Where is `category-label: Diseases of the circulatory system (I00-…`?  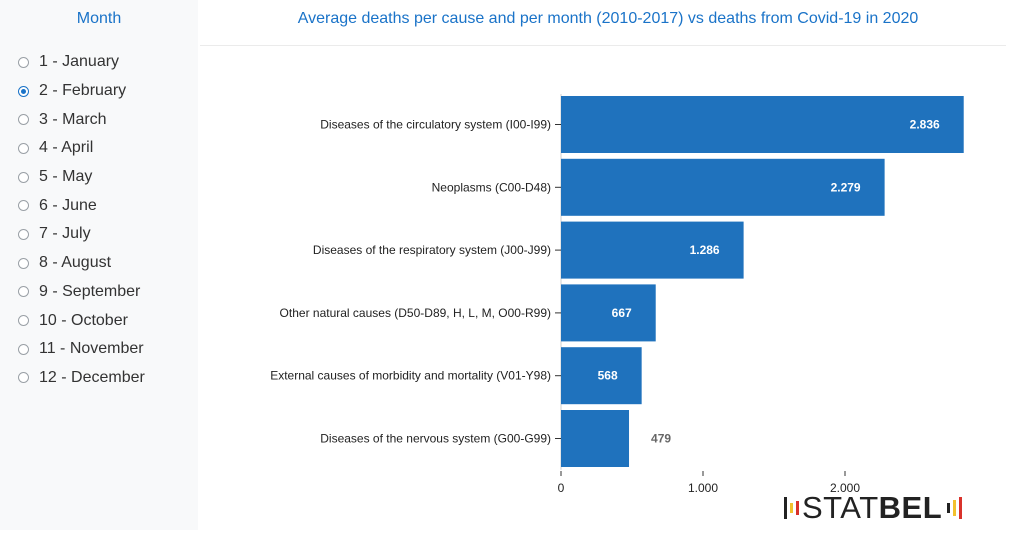 category-label: Diseases of the circulatory system (I00-… is located at coordinates (435, 125).